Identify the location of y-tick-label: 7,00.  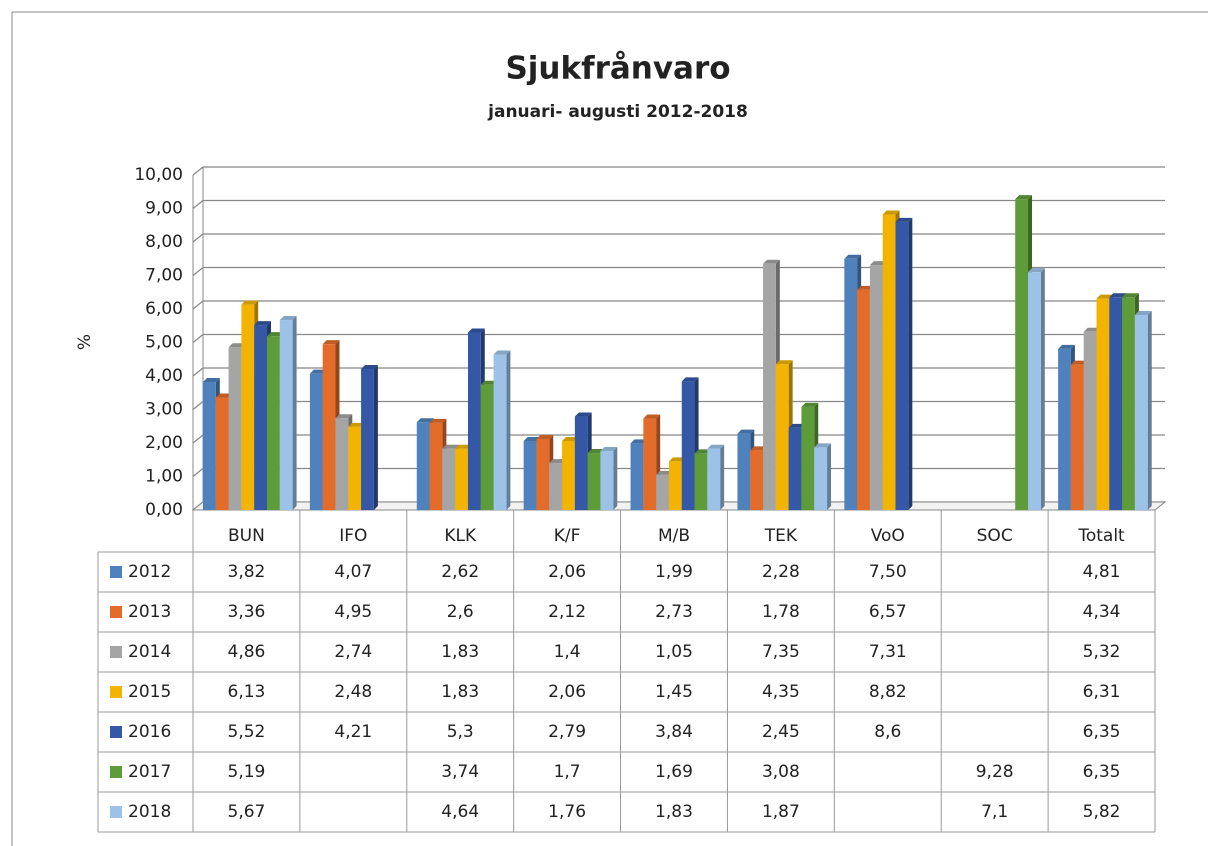
(164, 276).